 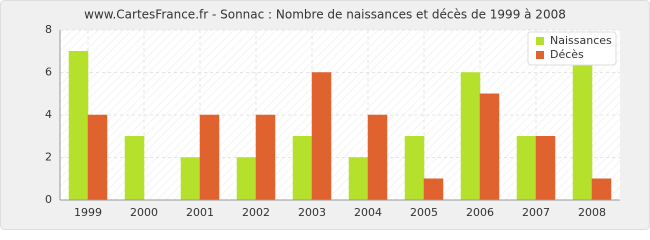 I want to click on x-tick-label: 2006, so click(x=480, y=212).